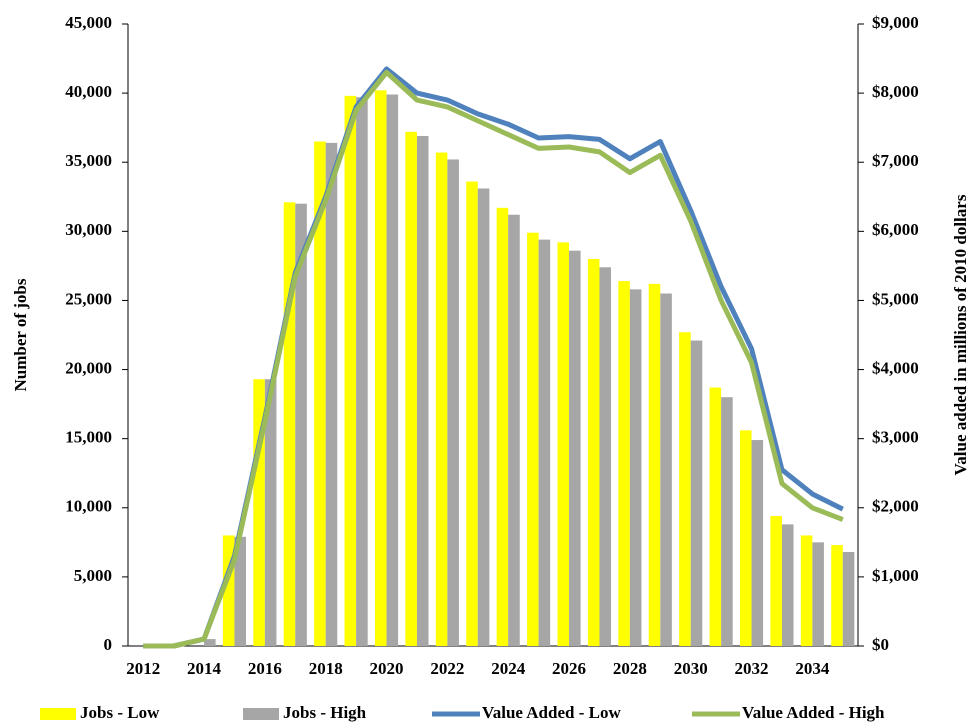  Describe the element at coordinates (960, 334) in the screenshot. I see `y2-axis-title: Value added in millions of 2010 dollars` at that location.